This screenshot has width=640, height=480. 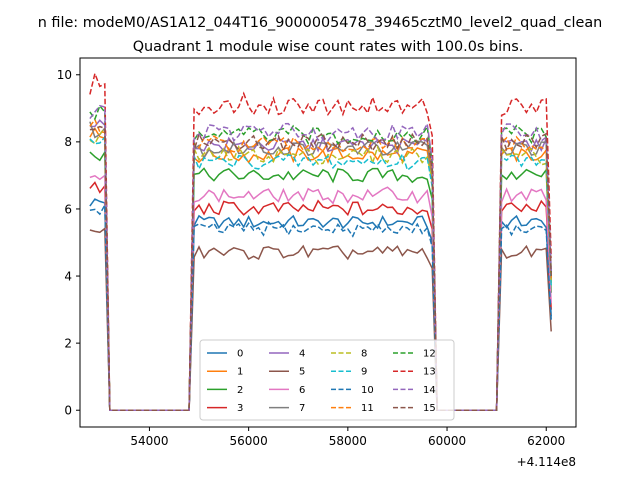 What do you see at coordinates (302, 354) in the screenshot?
I see `legend-label-4: 4` at bounding box center [302, 354].